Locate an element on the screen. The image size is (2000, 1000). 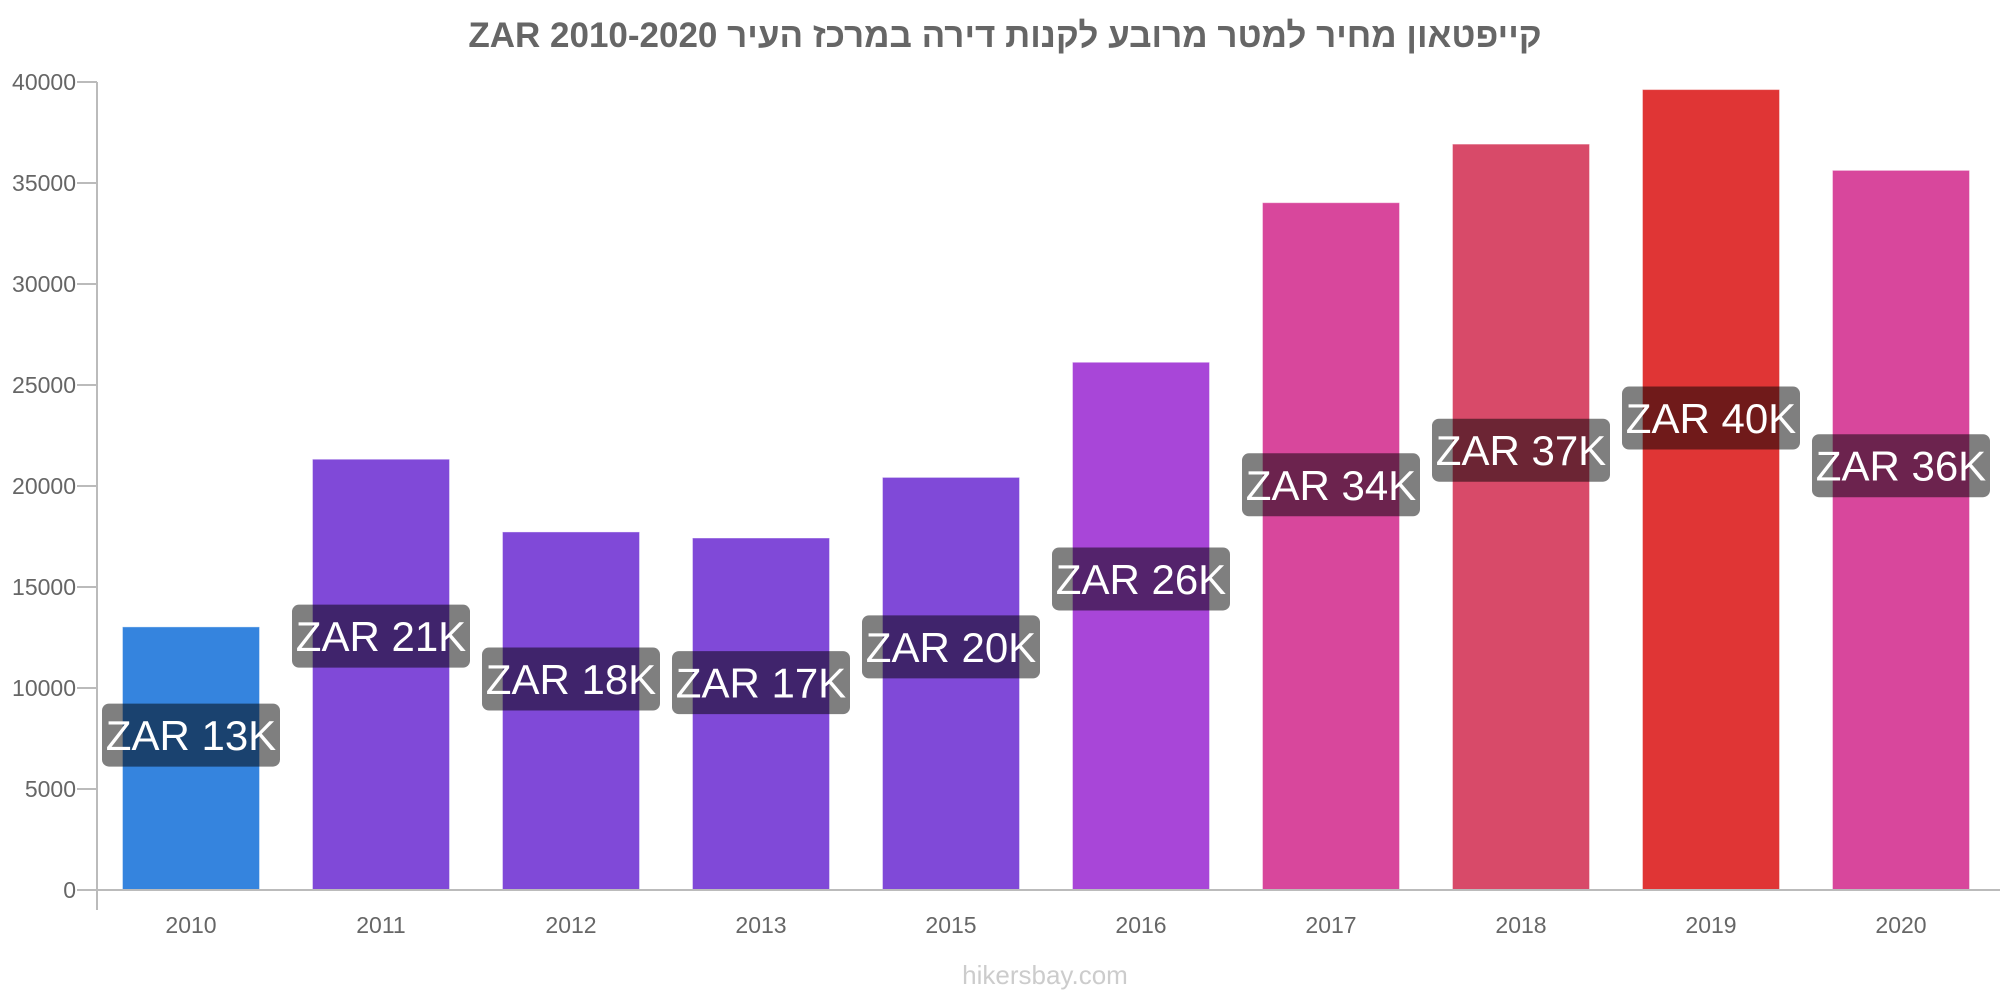
y-tick-label: 25000 is located at coordinates (44, 385).